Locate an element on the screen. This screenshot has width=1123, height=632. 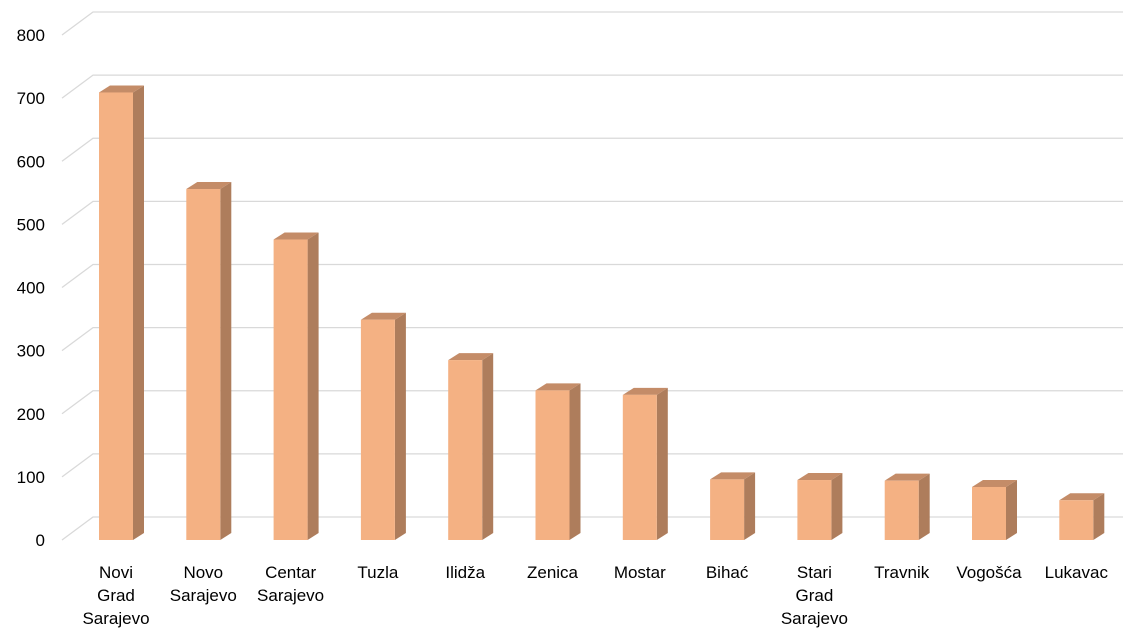
x-category-label: Centar Sarajevo is located at coordinates (290, 584).